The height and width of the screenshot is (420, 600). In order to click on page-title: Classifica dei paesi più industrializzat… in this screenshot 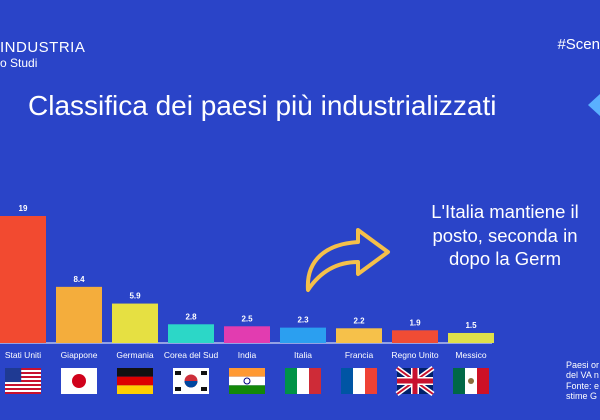, I will do `click(262, 105)`.